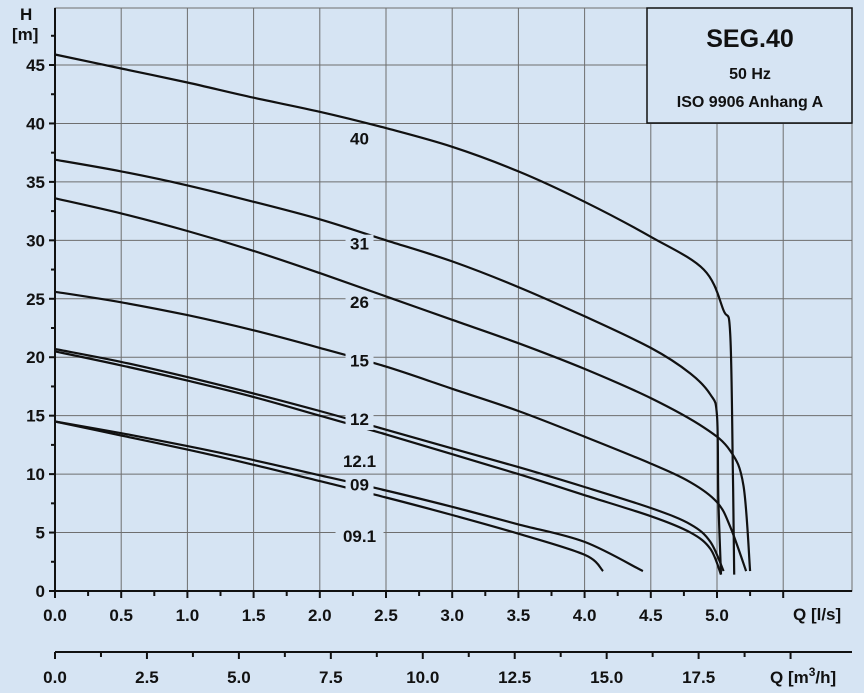 This screenshot has height=693, width=864. Describe the element at coordinates (55, 677) in the screenshot. I see `x2-tick-label: 0.0` at that location.